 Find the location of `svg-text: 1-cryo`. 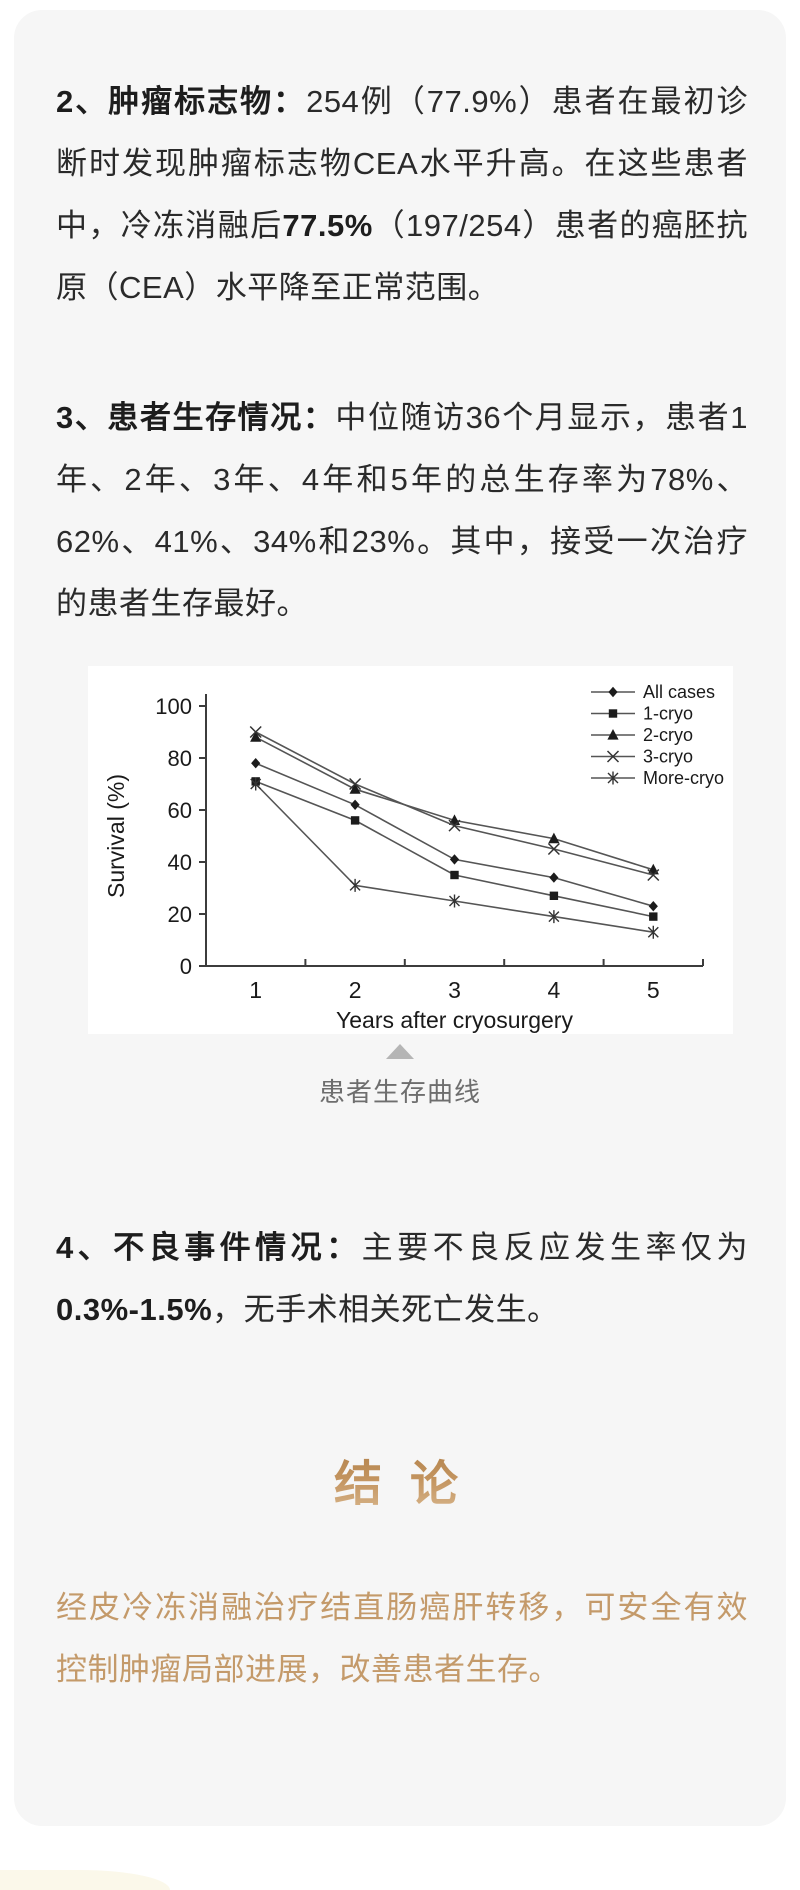

svg-text: 1-cryo is located at coordinates (668, 714).